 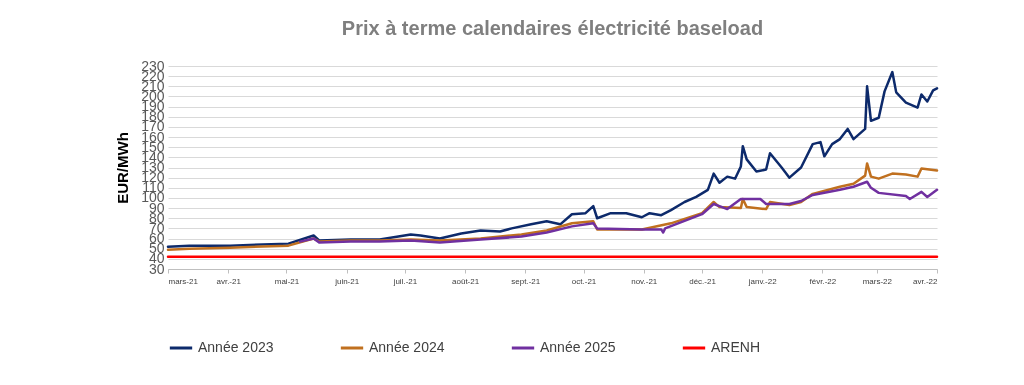 I want to click on x-tick-label: nov.-21, so click(x=644, y=281).